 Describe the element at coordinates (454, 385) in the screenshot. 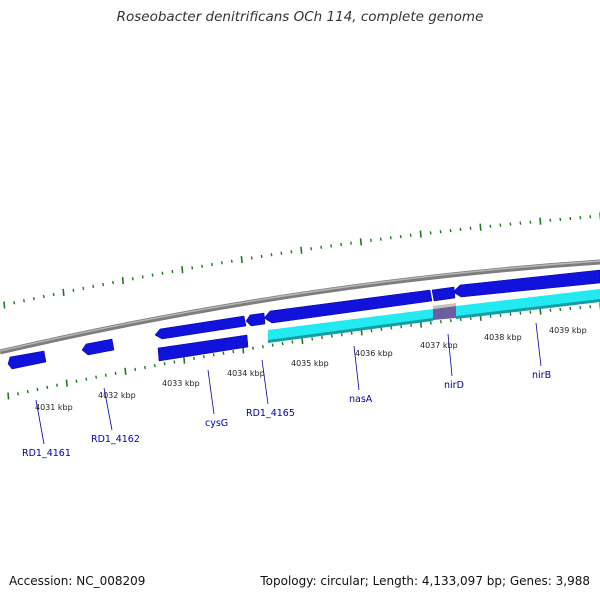

I see `gene-label-nirD: nirD` at that location.